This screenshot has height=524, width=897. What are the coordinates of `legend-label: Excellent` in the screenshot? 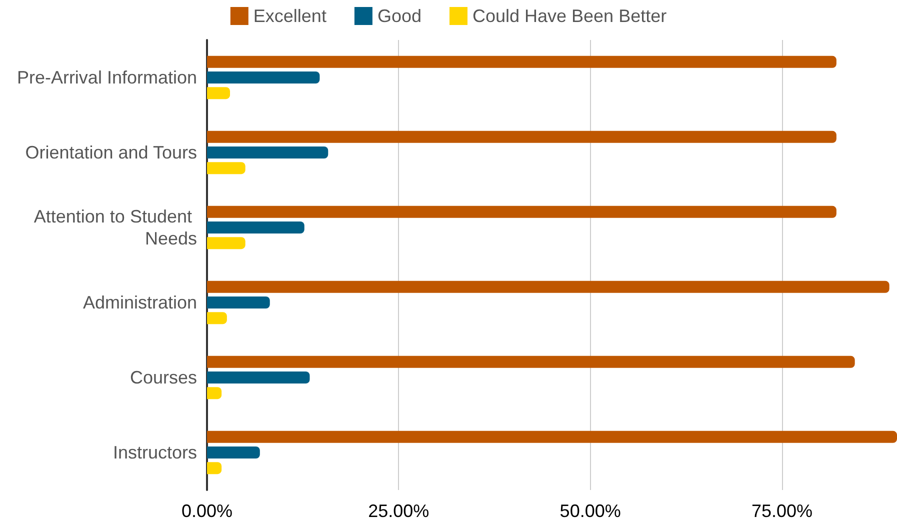 It's located at (289, 16).